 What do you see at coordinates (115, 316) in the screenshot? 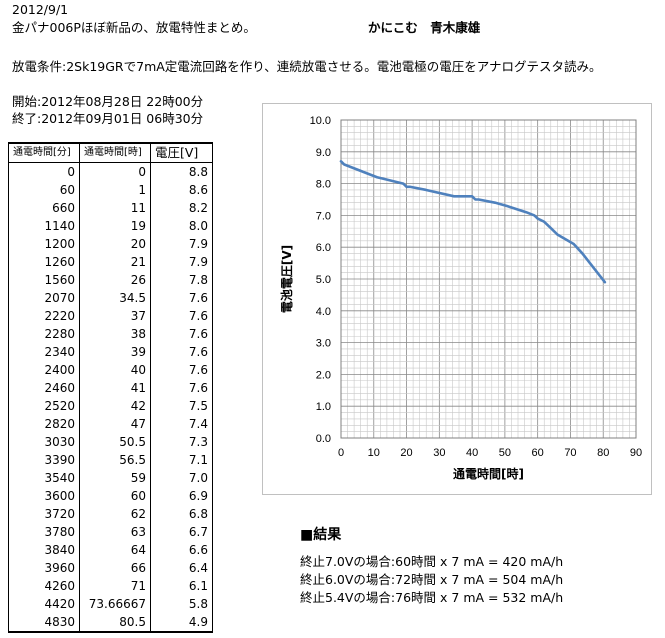
I see `cell-hours: 37` at bounding box center [115, 316].